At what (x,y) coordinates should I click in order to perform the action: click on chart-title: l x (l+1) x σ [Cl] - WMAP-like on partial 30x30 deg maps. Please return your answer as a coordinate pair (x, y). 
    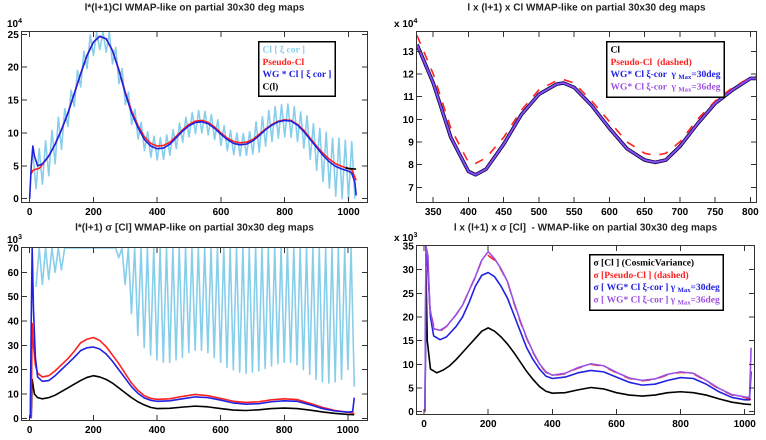
    Looking at the image, I should click on (586, 228).